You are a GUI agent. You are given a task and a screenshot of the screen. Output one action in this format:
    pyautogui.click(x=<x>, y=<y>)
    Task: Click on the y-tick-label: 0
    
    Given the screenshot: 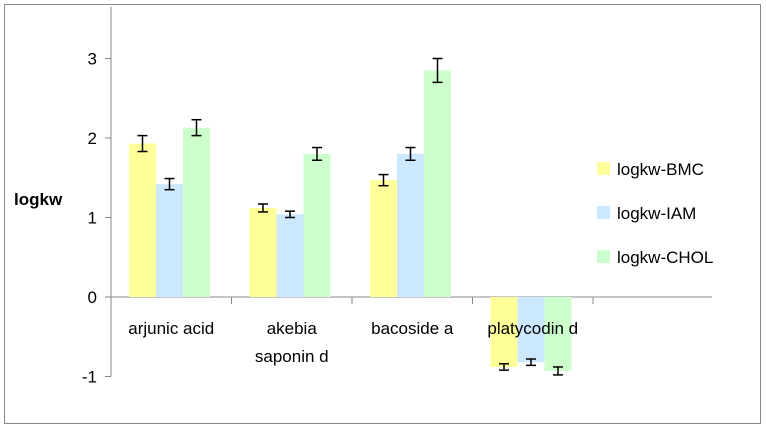 What is the action you would take?
    pyautogui.click(x=92, y=297)
    